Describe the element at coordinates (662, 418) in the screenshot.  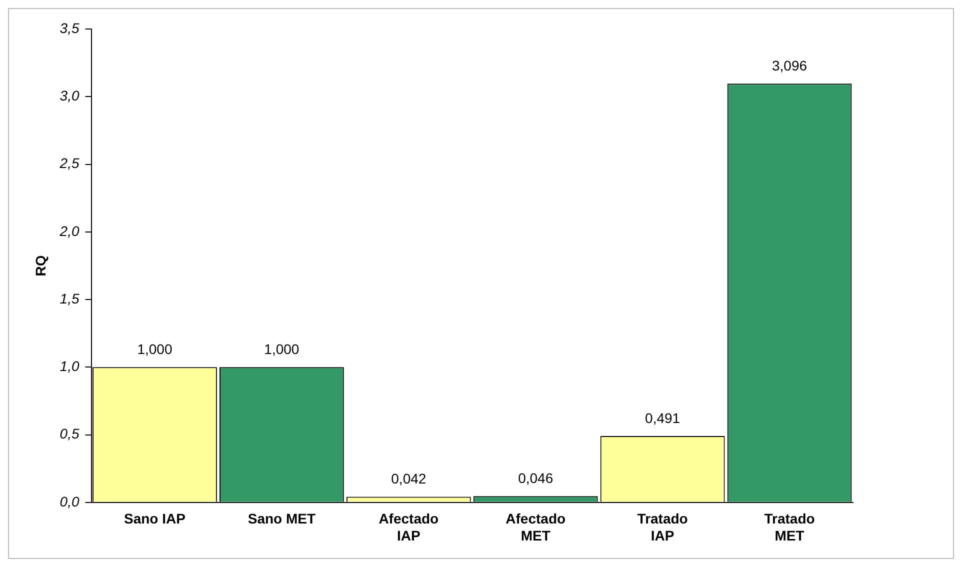
I see `data-label: 0,491` at that location.